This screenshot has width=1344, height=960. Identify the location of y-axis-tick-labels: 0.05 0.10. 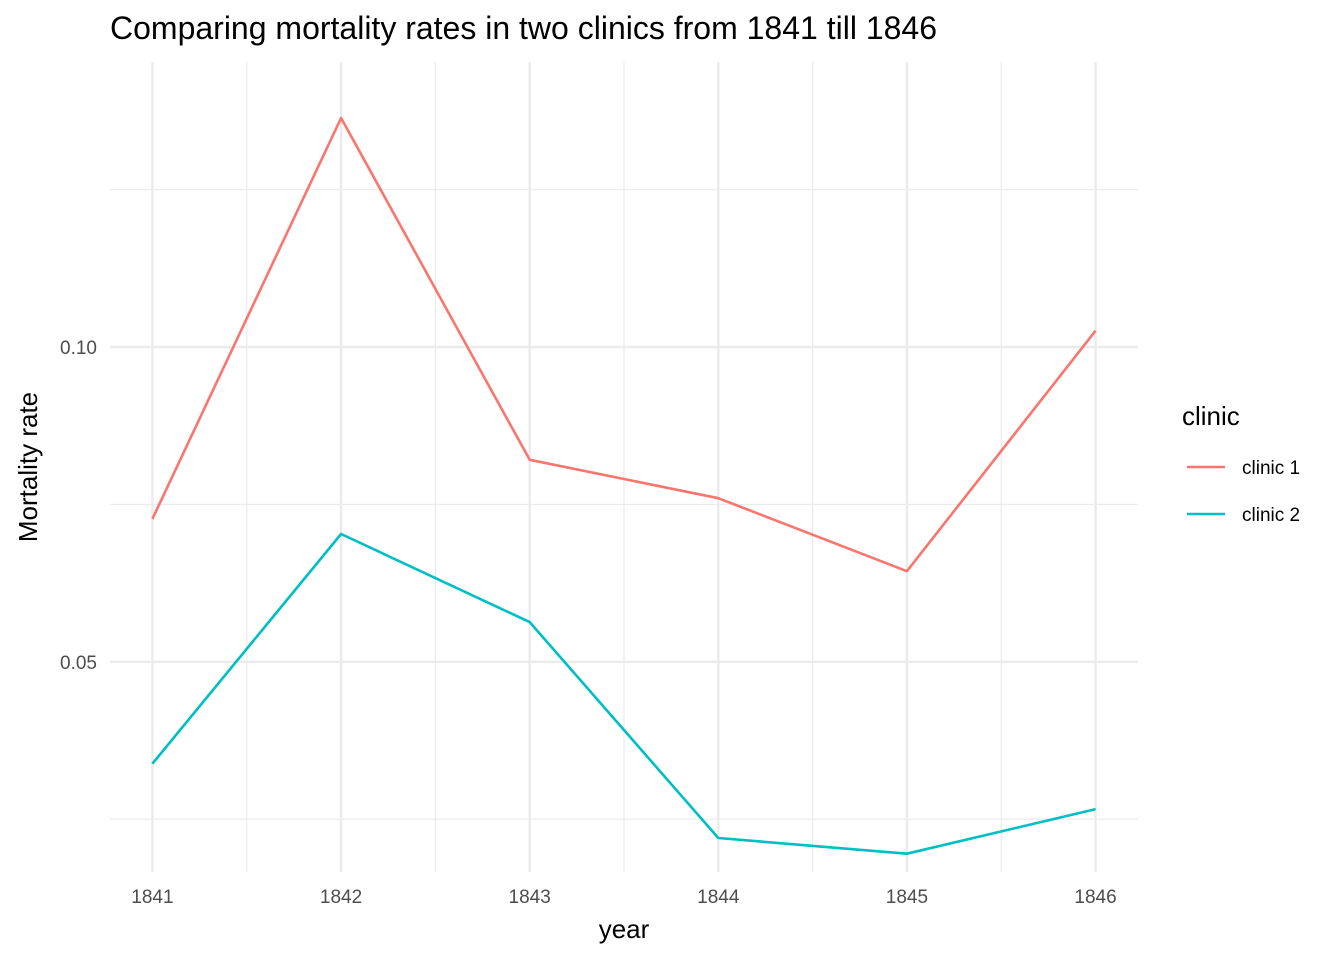
(78, 506).